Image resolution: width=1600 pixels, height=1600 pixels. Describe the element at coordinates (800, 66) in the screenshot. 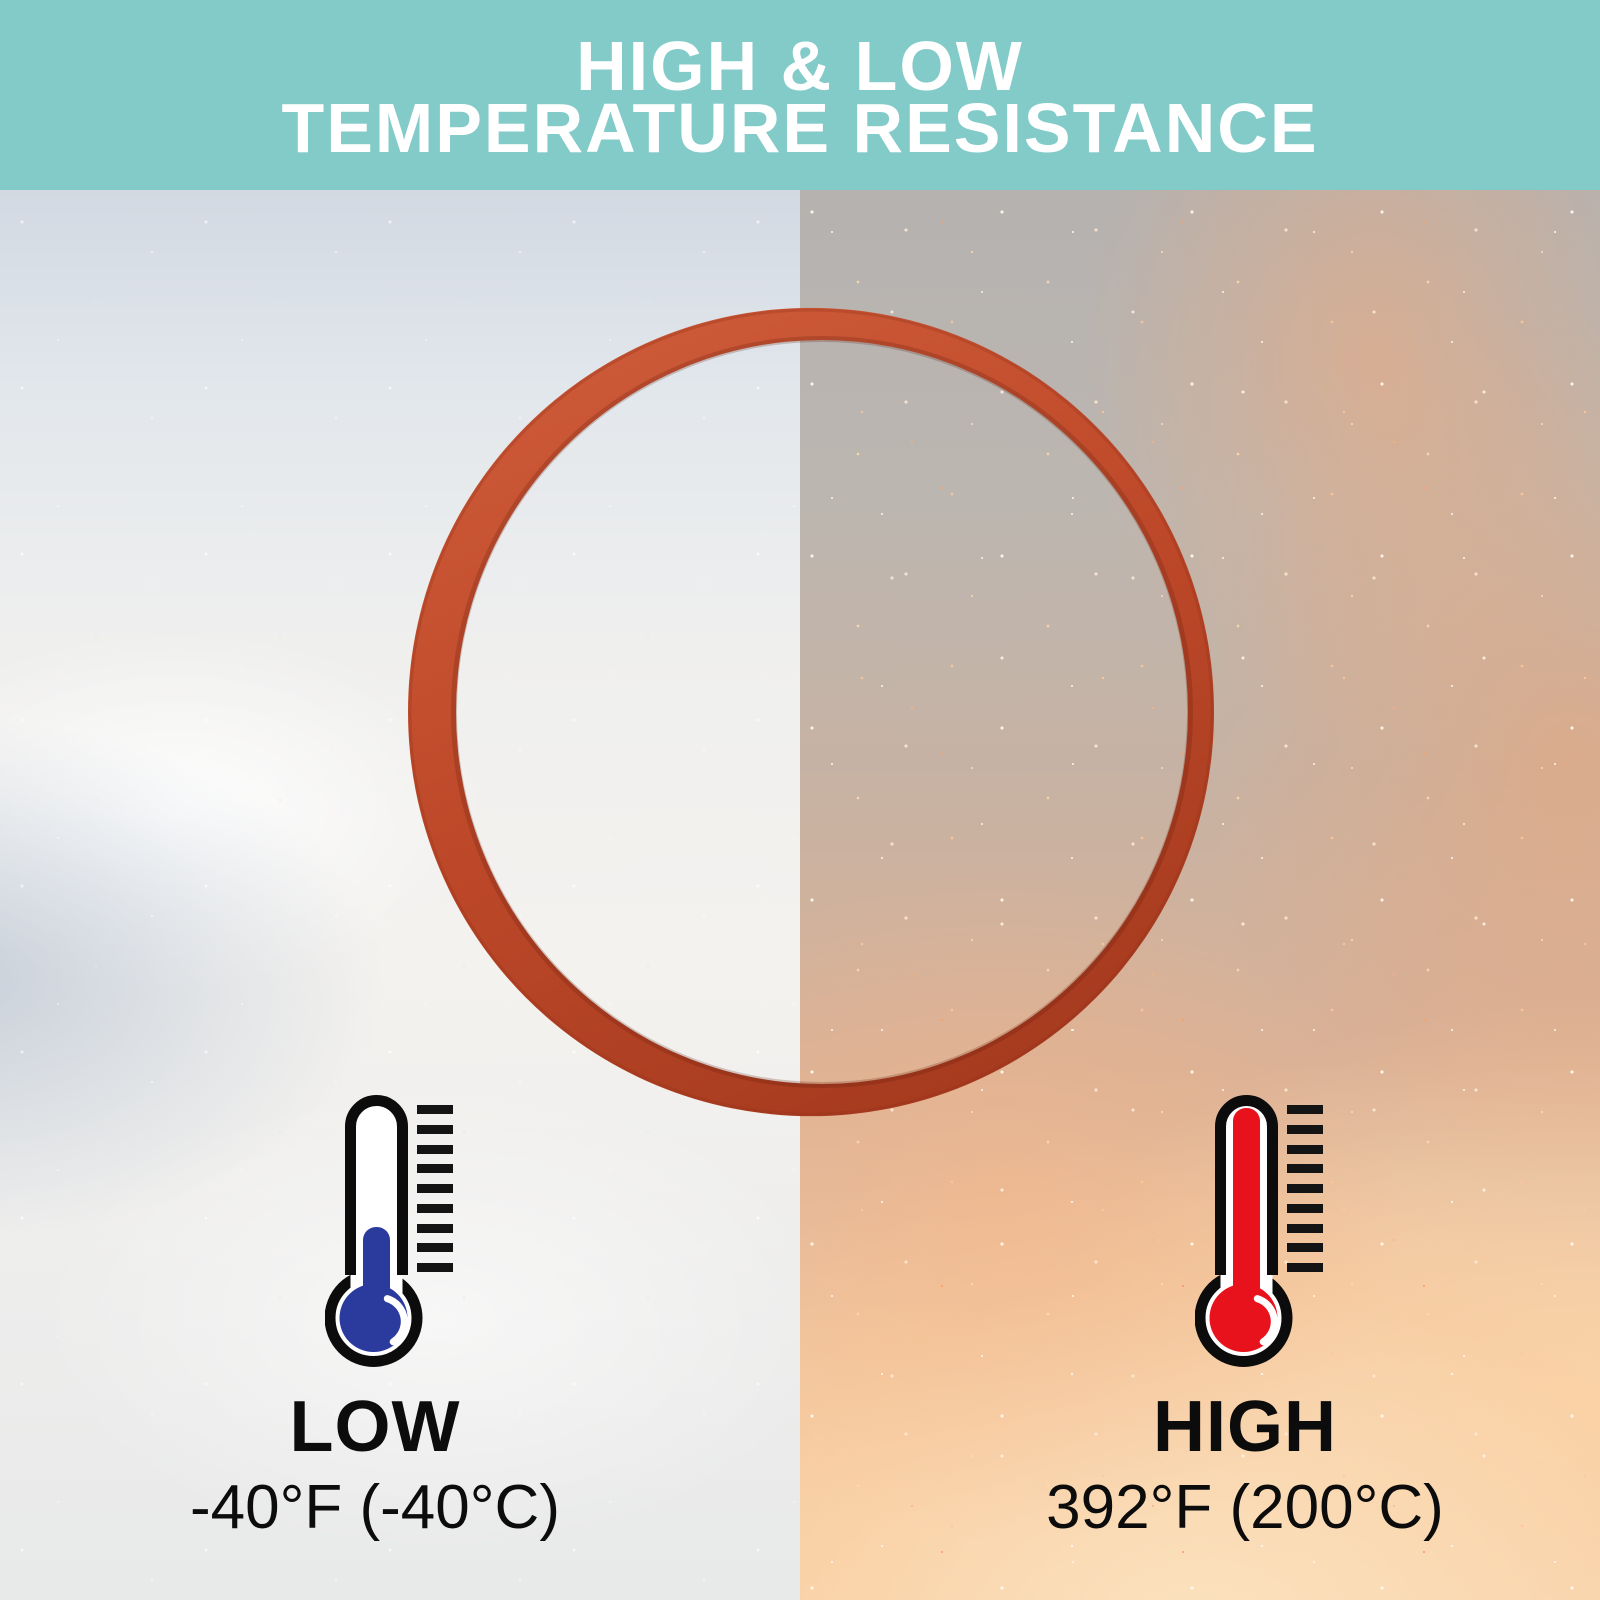

I see `title-line-1: HIGH & LOW` at that location.